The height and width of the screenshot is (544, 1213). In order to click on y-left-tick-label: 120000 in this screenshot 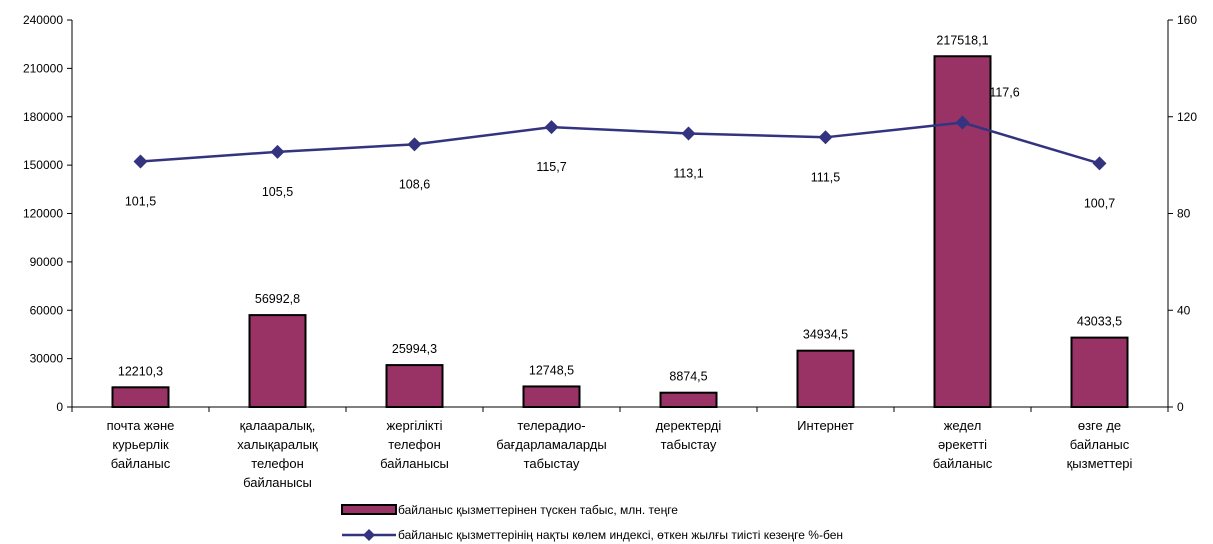, I will do `click(43, 214)`.